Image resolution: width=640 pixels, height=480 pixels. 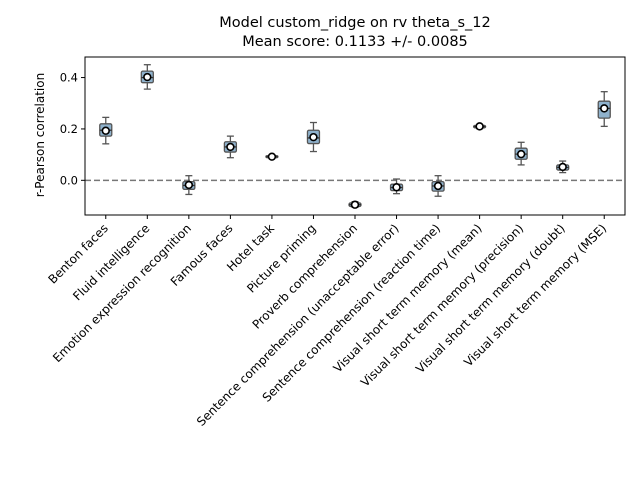 What do you see at coordinates (69, 78) in the screenshot?
I see `y-tick-label: 0.4` at bounding box center [69, 78].